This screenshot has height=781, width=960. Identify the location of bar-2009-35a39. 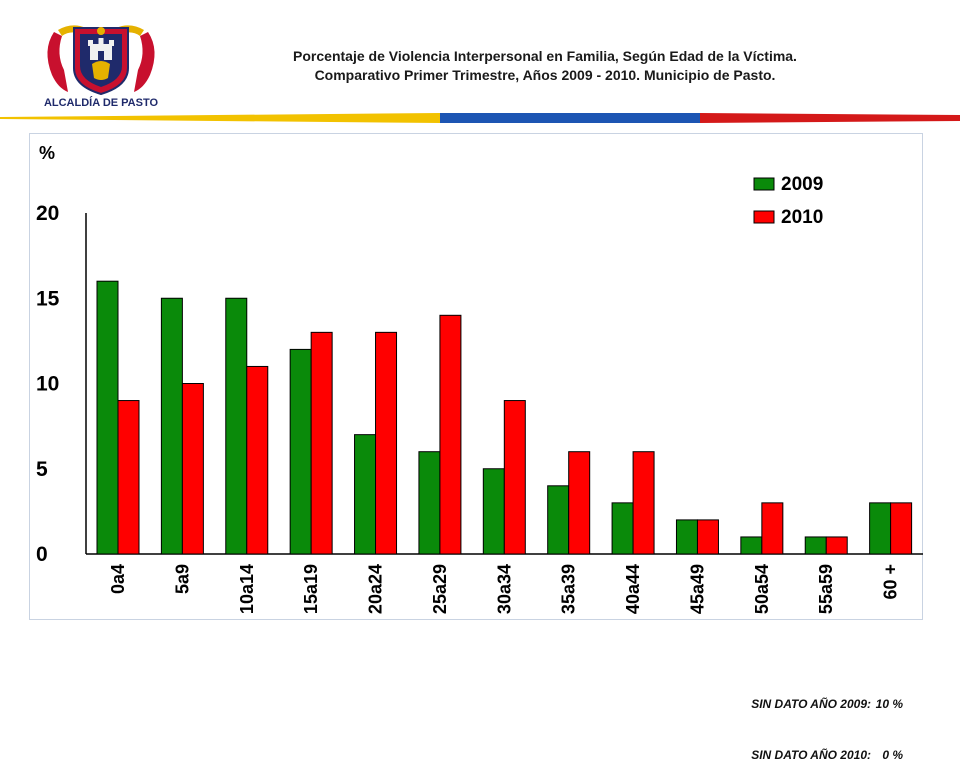
(558, 520).